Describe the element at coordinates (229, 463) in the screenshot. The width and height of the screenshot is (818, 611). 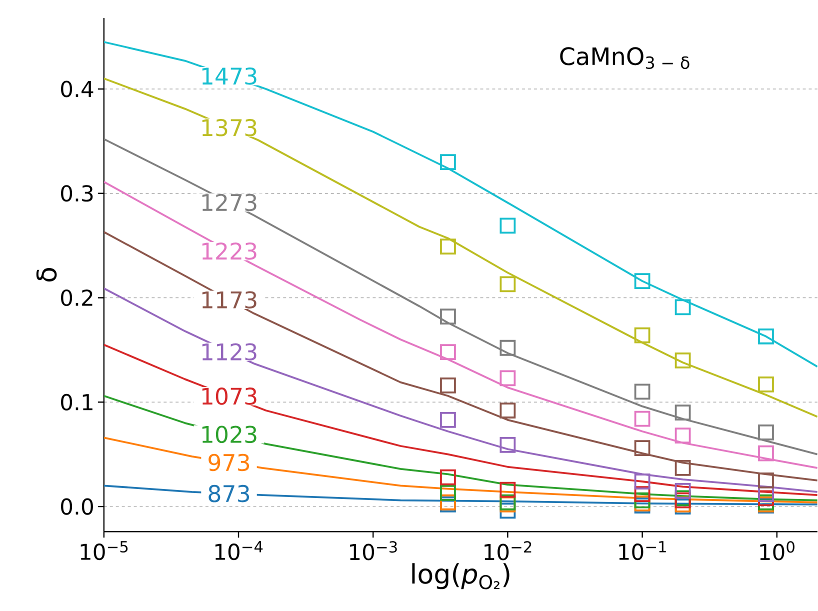
I see `series-label: 973` at that location.